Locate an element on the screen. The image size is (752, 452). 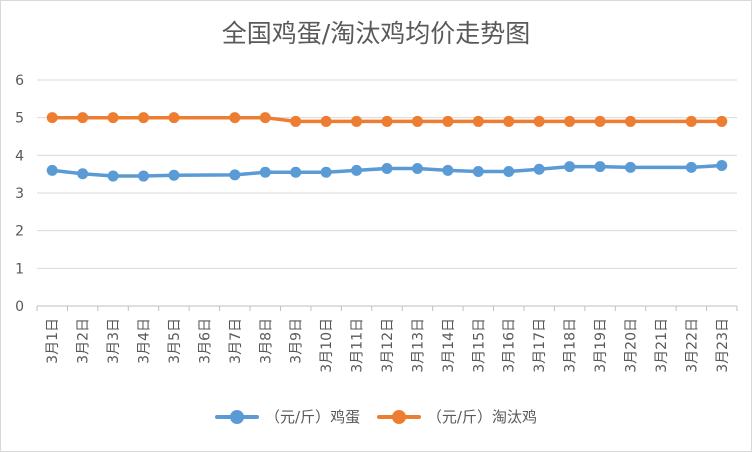
legend-swatch-hen is located at coordinates (398, 416).